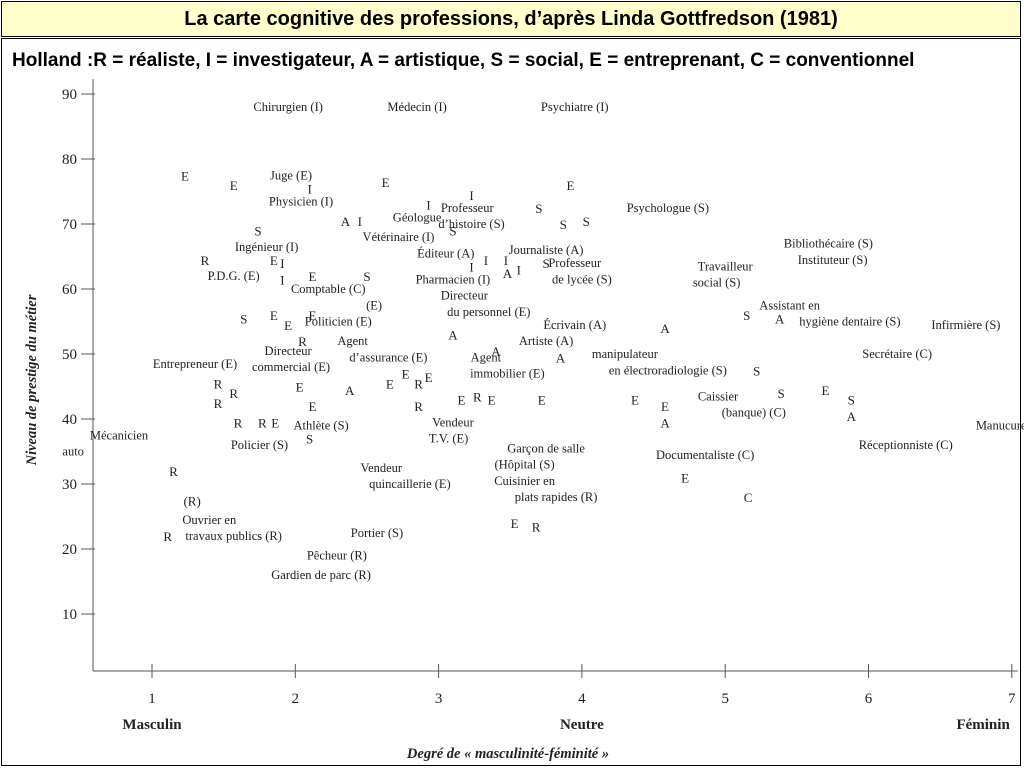 This screenshot has width=1024, height=768. I want to click on occupation-label-6: Vétérinaire (I), so click(399, 237).